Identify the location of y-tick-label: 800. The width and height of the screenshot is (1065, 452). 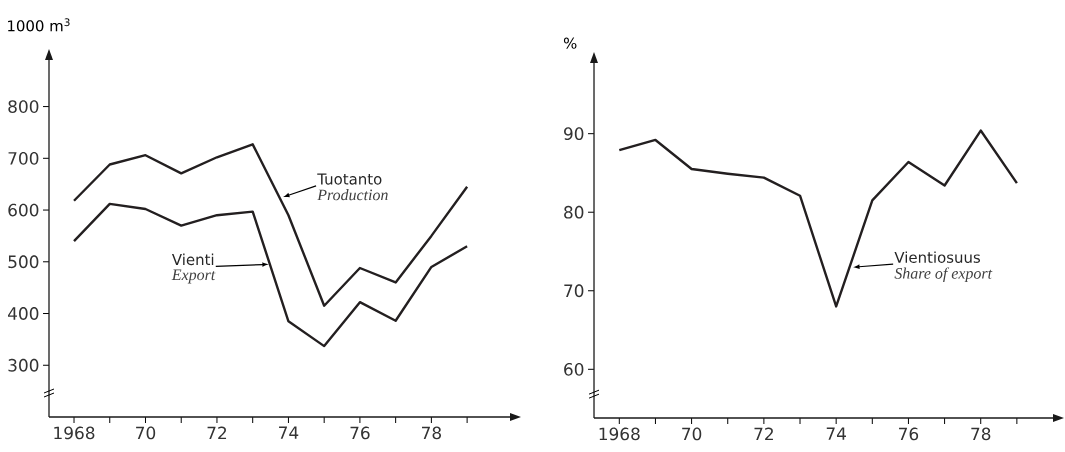
(23, 106).